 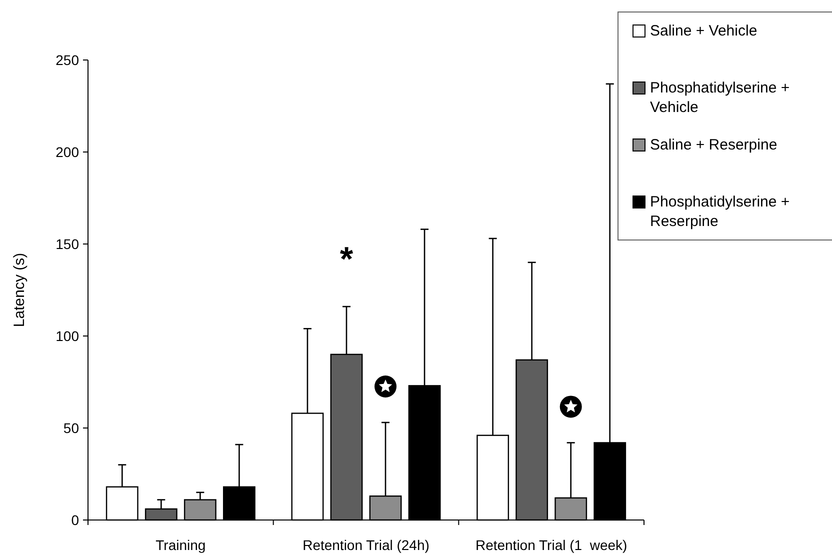 I want to click on legend-label: Phosphatidylserine + Vehicle, so click(x=720, y=97).